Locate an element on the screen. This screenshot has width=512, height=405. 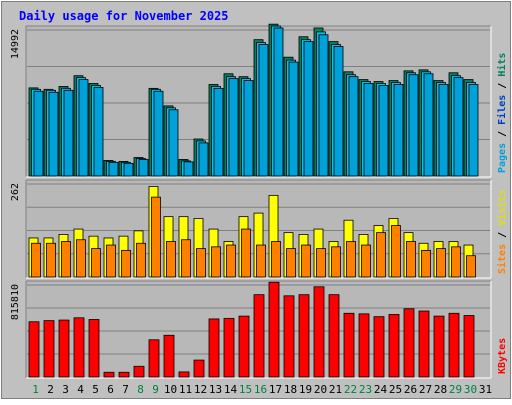
panel-visits-side-legend: Sites / Visits is located at coordinates (502, 232).